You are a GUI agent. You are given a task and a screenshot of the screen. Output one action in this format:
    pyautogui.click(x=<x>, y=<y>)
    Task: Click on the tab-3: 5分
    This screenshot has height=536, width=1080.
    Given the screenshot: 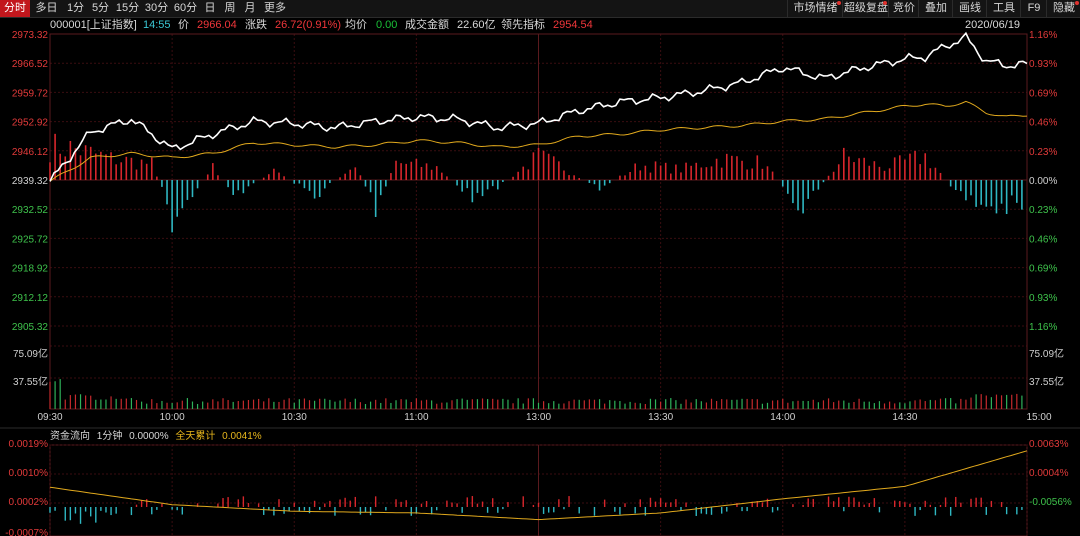 What is the action you would take?
    pyautogui.click(x=100, y=8)
    